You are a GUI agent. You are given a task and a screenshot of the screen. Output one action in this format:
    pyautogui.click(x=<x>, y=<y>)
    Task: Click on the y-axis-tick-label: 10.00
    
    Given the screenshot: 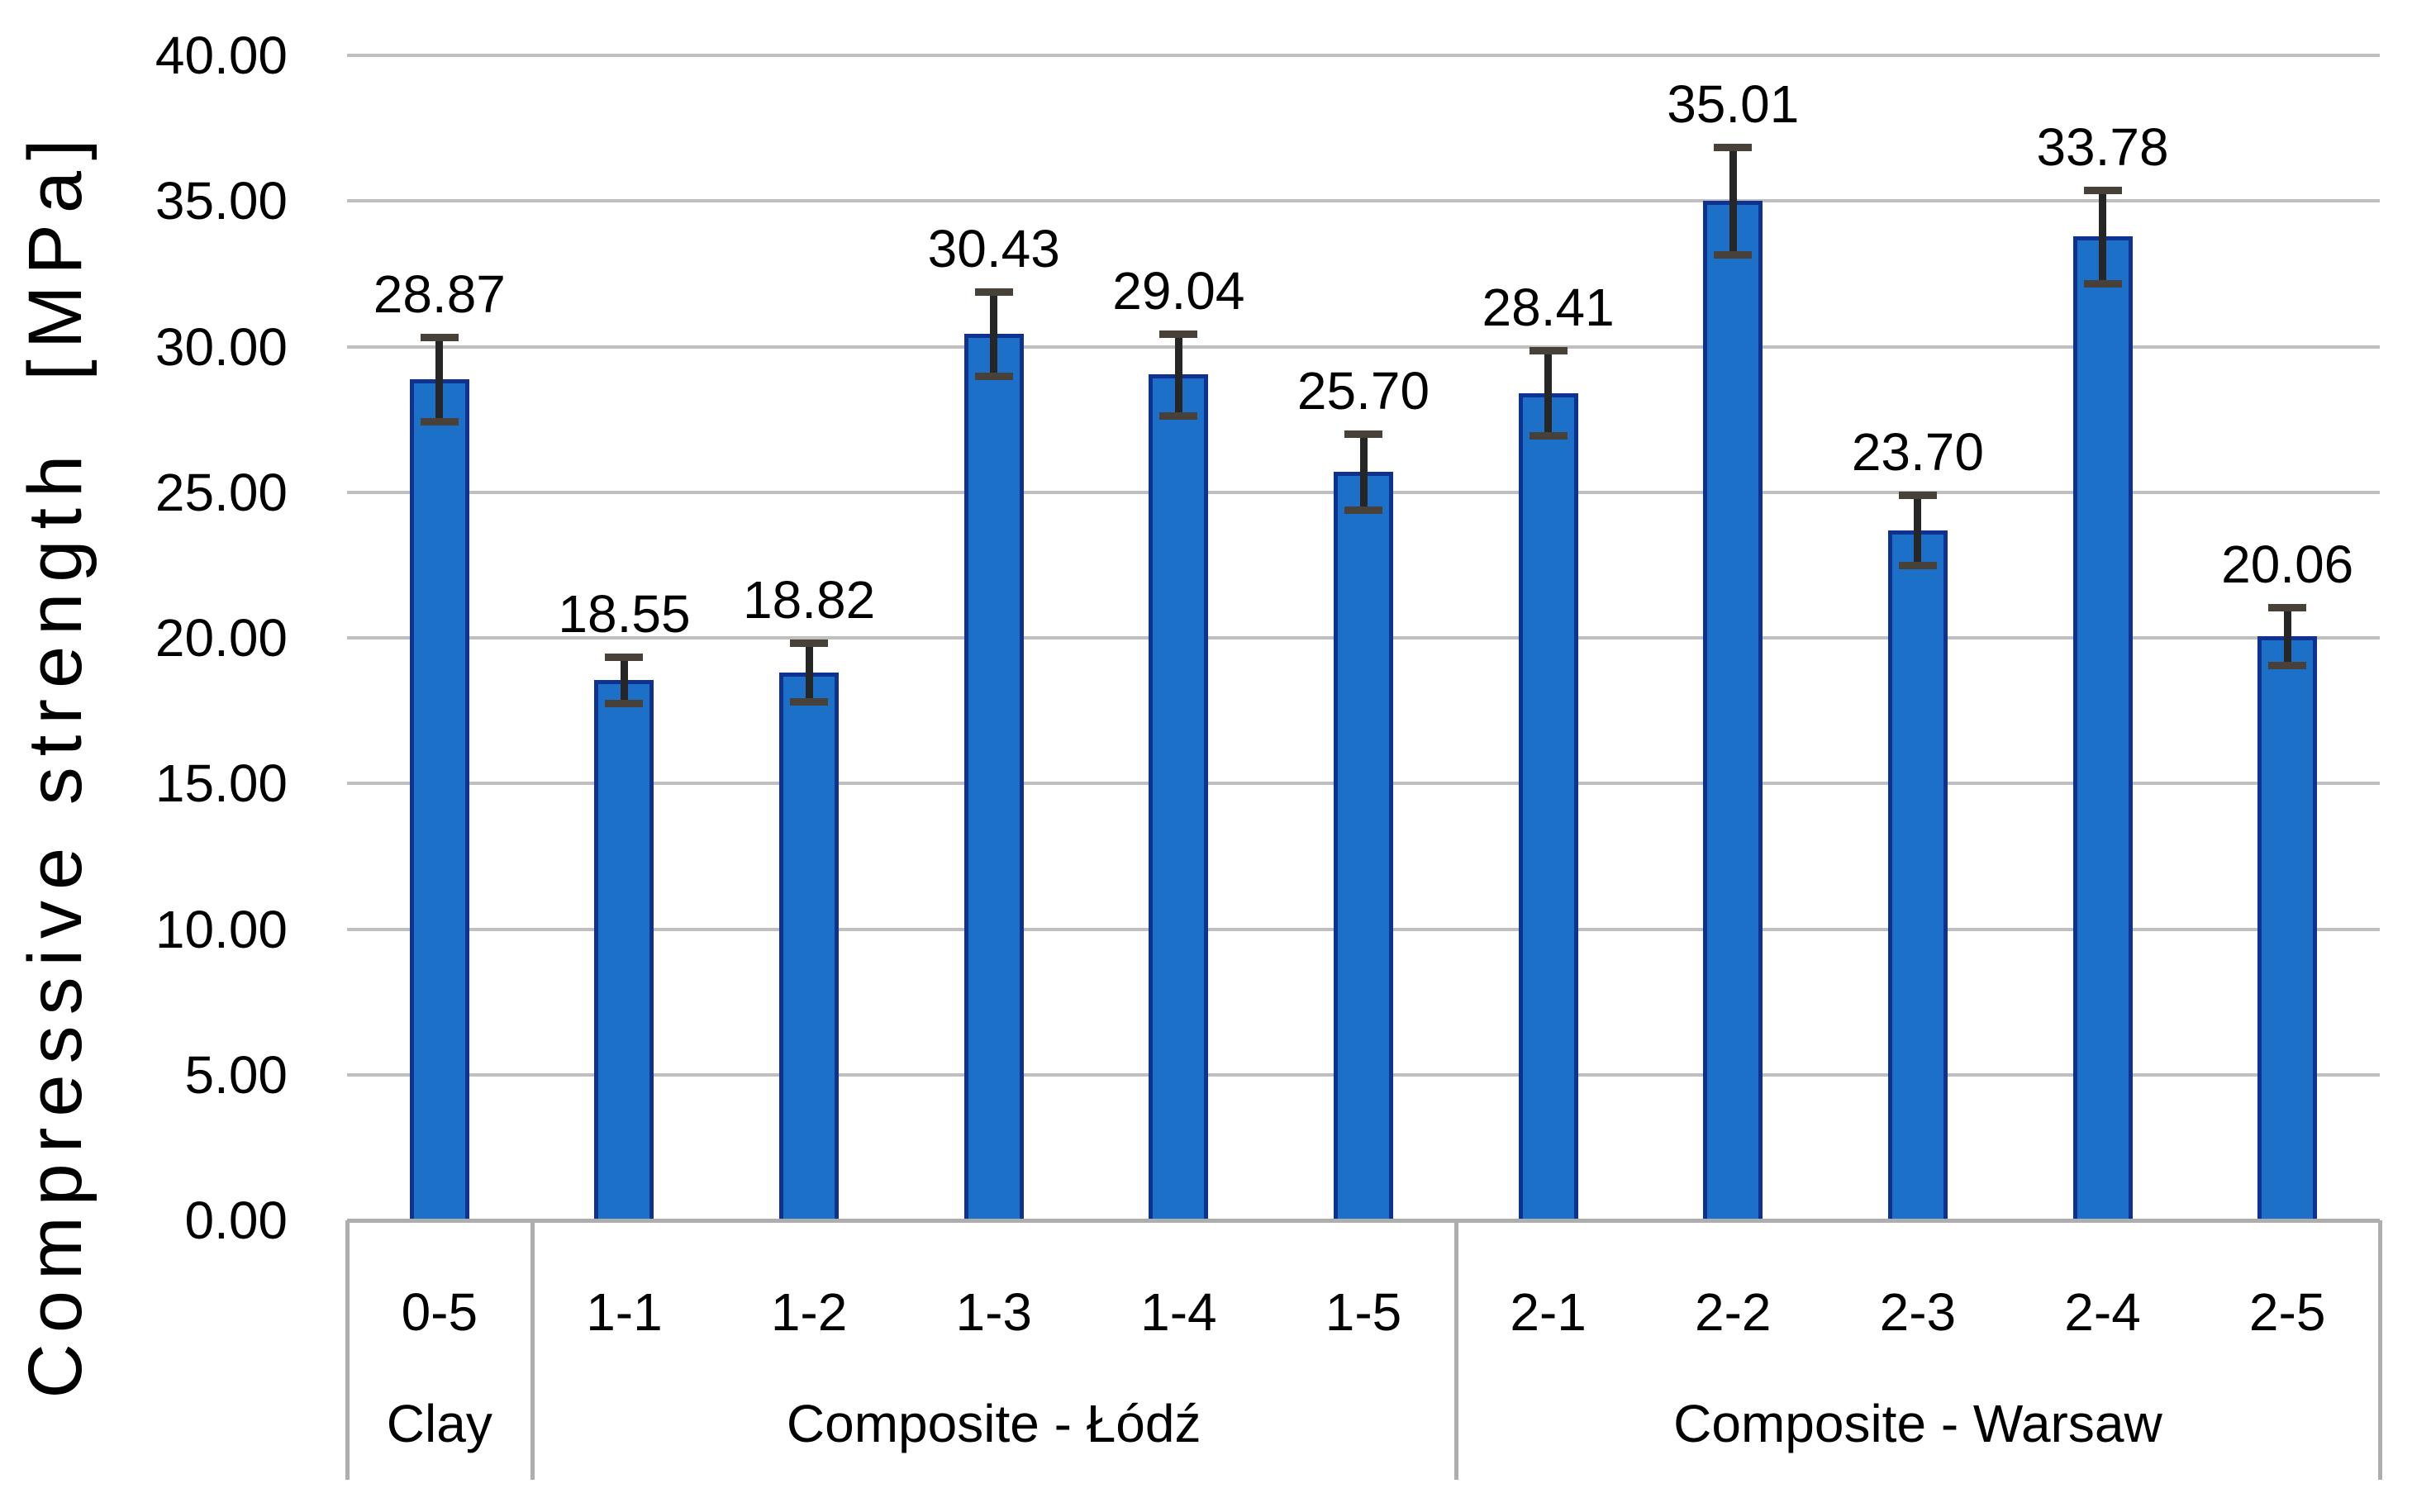 What is the action you would take?
    pyautogui.click(x=221, y=929)
    